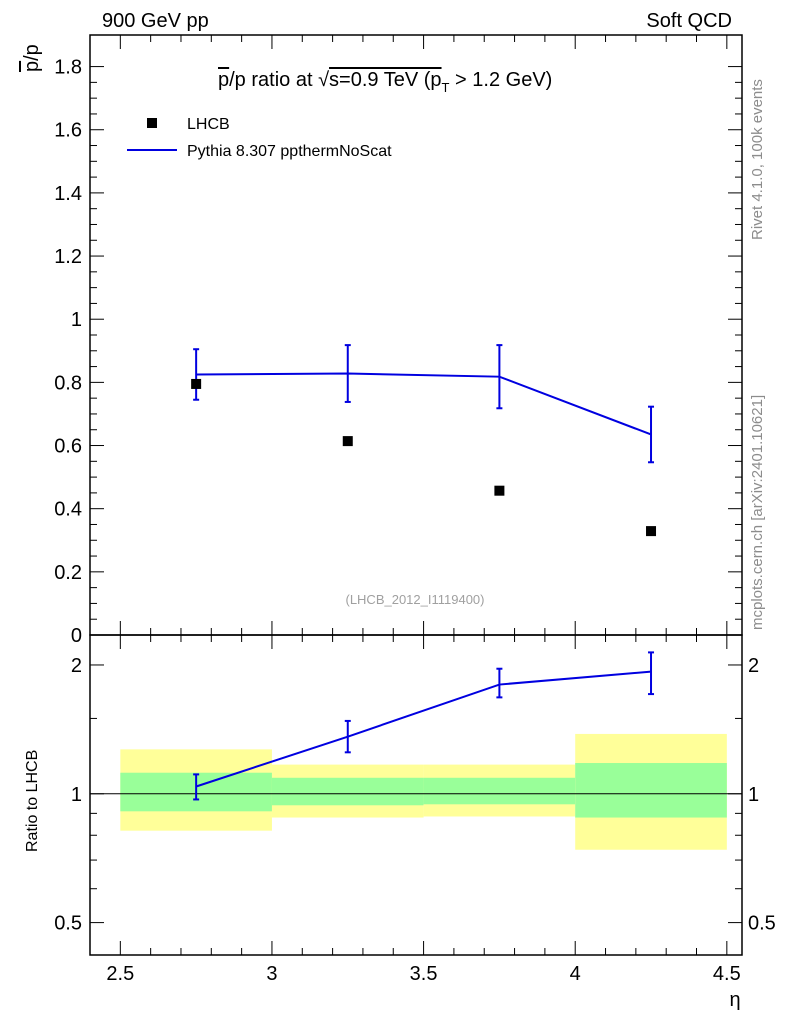 Image resolution: width=786 pixels, height=1029 pixels. I want to click on x-tick-label-1: 3, so click(271, 974).